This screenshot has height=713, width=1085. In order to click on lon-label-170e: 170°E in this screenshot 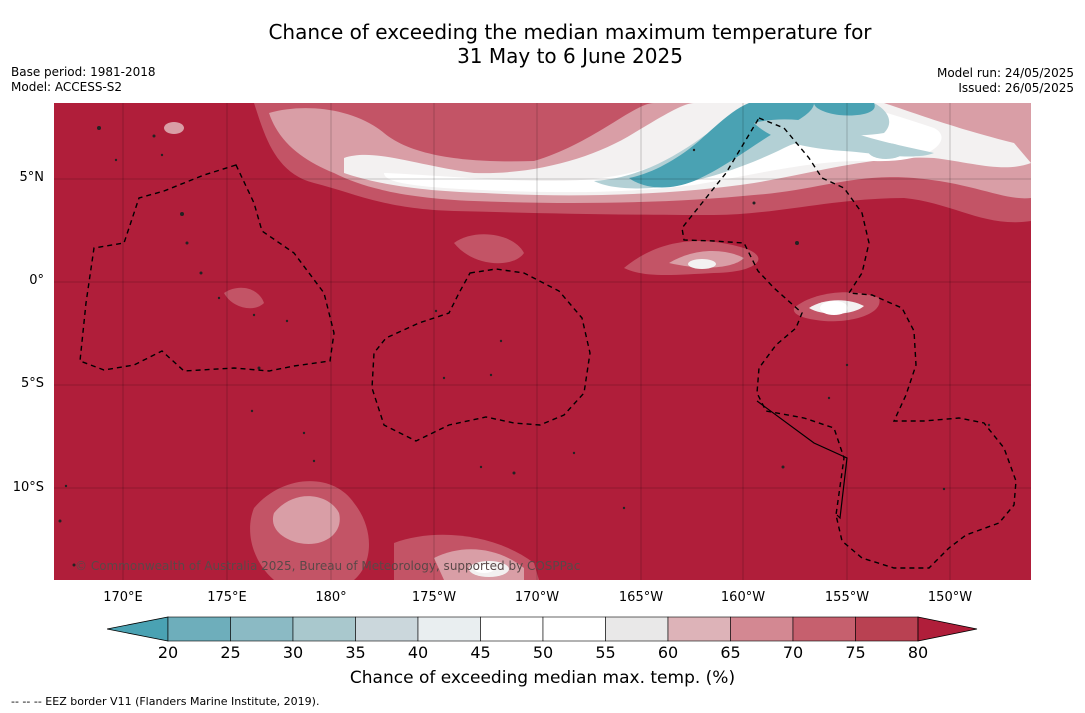, I will do `click(123, 597)`.